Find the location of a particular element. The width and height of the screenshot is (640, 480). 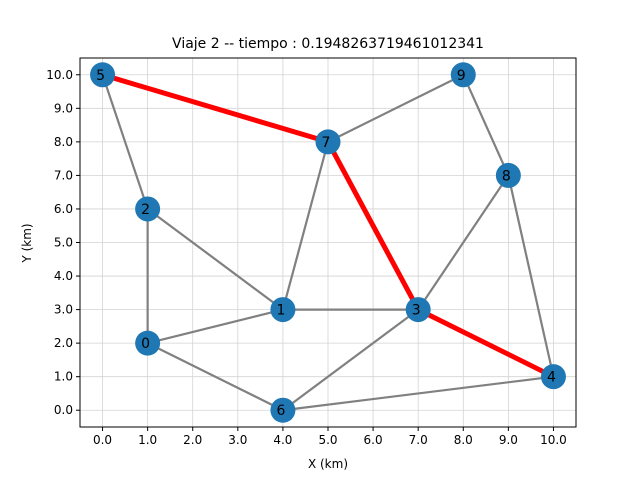

y-tick-label: 6.0 is located at coordinates (63, 209).